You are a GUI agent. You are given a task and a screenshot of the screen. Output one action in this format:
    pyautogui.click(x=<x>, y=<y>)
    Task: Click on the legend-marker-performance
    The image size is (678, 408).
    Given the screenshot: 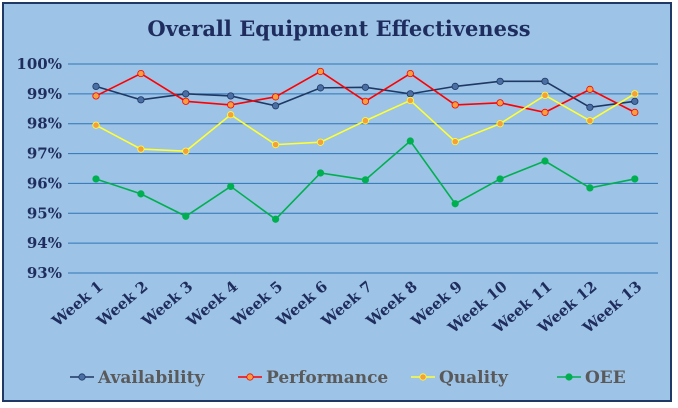 What is the action you would take?
    pyautogui.click(x=250, y=377)
    